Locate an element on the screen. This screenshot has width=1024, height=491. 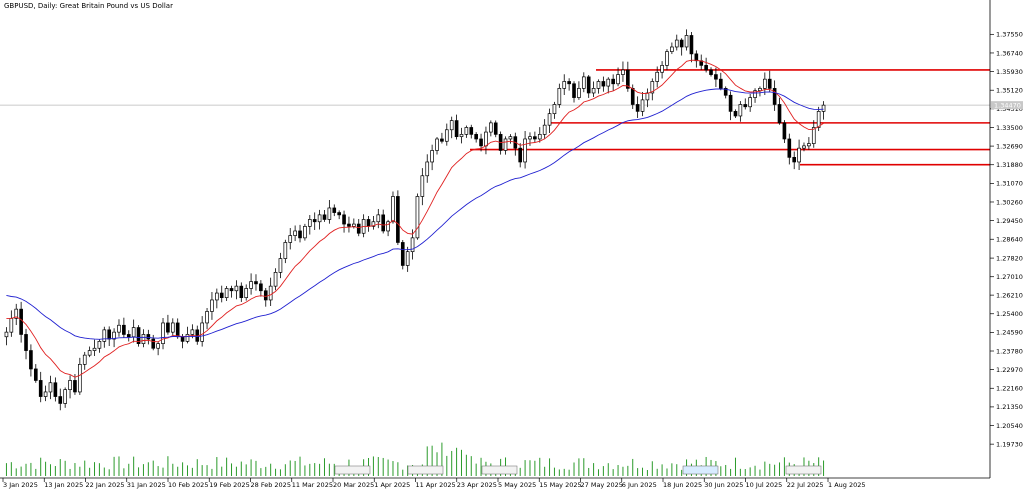
x-tick-label: 30 Jun 2025 is located at coordinates (723, 485).